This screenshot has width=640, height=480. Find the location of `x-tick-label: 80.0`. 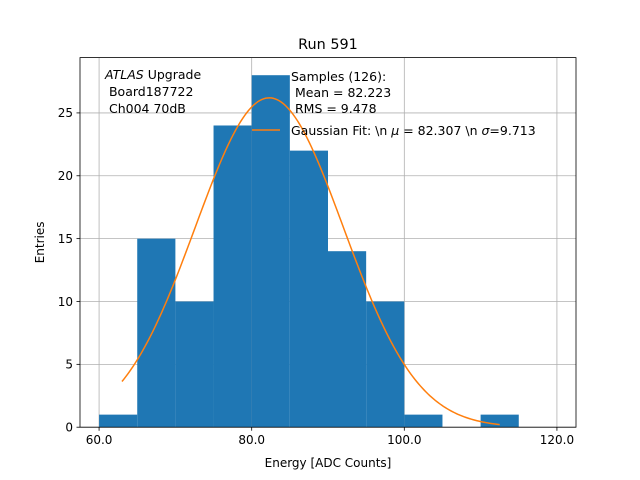

x-tick-label: 80.0 is located at coordinates (251, 440).